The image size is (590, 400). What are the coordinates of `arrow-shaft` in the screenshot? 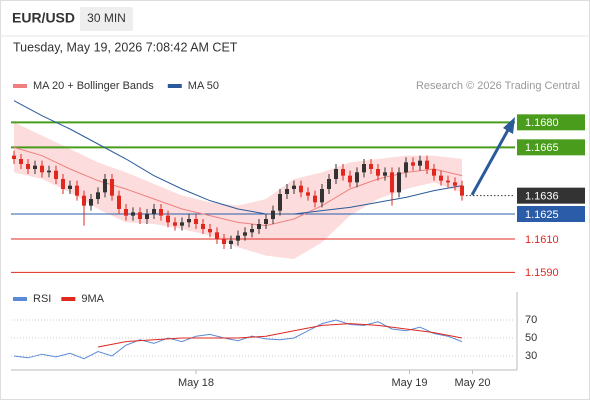 It's located at (490, 162).